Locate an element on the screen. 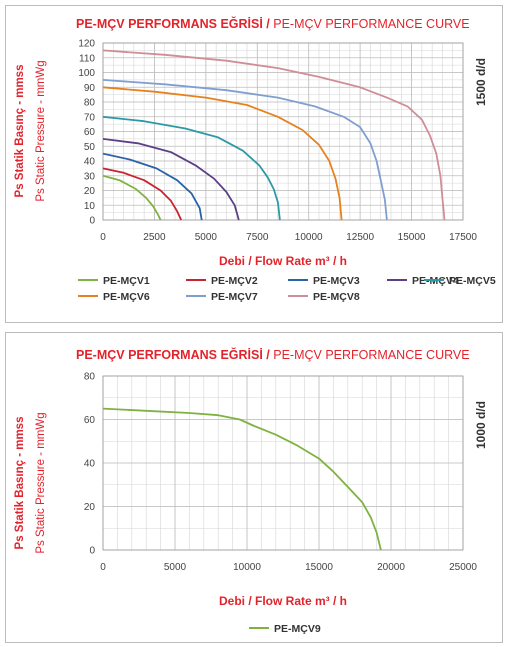 The height and width of the screenshot is (647, 506). series-line-pe-mçv9 is located at coordinates (242, 479).